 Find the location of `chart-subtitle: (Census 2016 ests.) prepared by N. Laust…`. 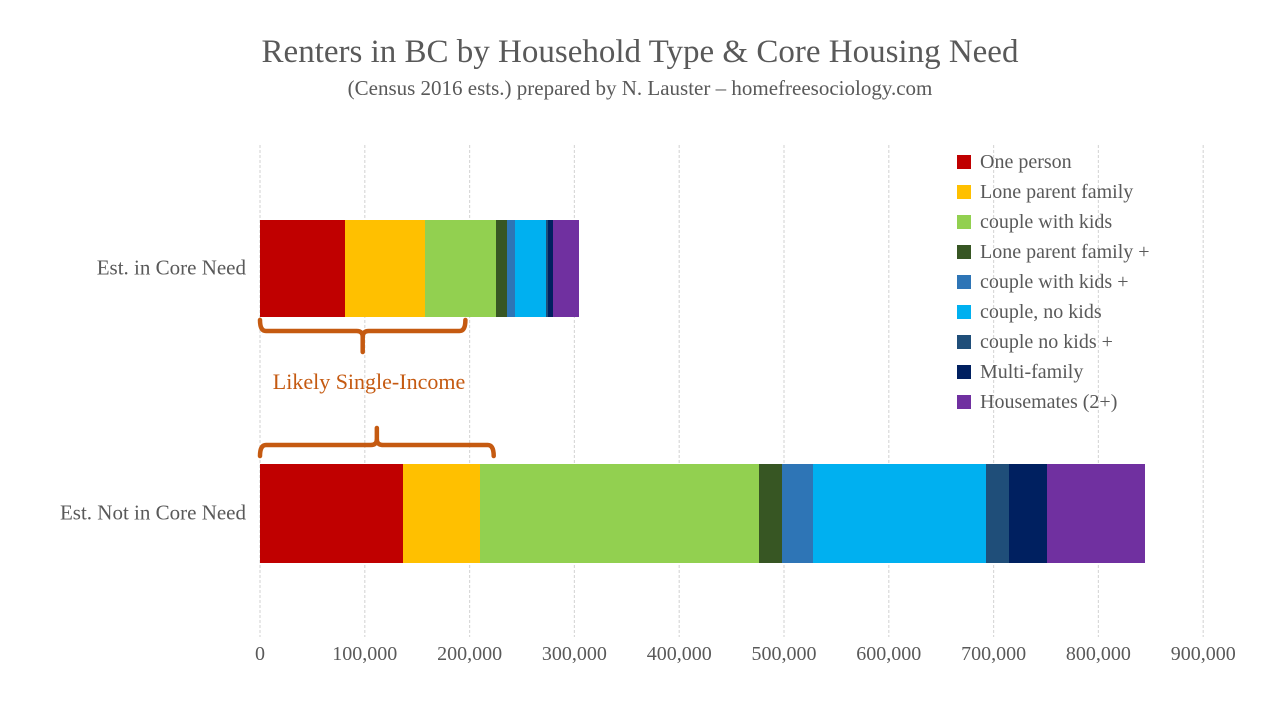

chart-subtitle: (Census 2016 ests.) prepared by N. Laust… is located at coordinates (640, 88).